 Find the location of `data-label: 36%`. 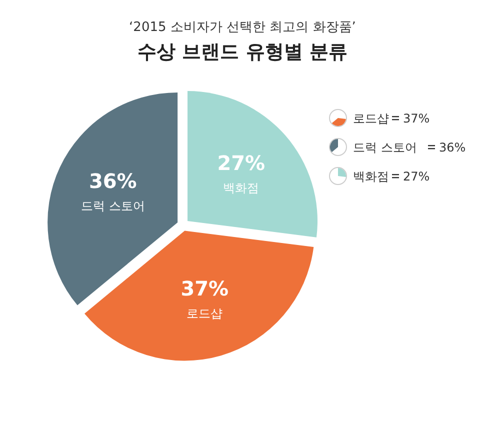

data-label: 36% is located at coordinates (112, 181).